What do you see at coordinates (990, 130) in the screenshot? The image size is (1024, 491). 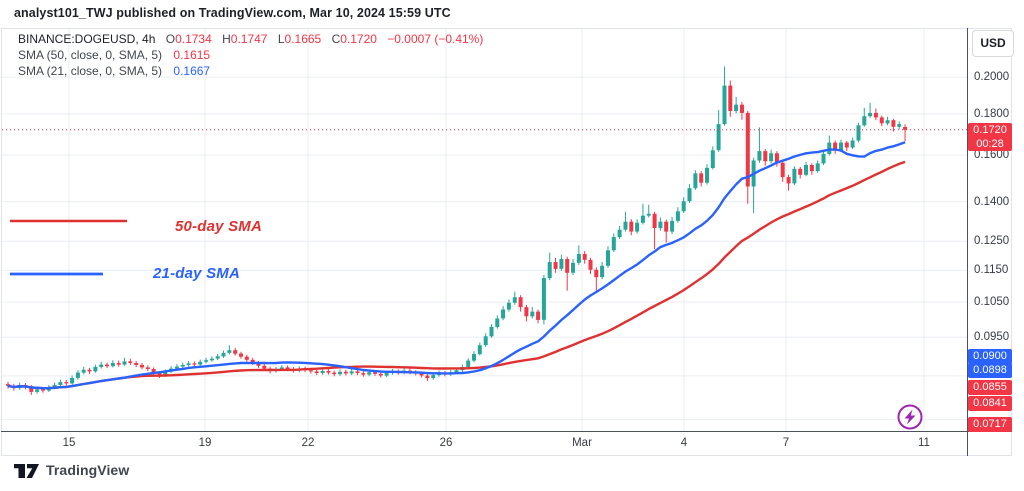 I see `current-price-value: 0.1720` at bounding box center [990, 130].